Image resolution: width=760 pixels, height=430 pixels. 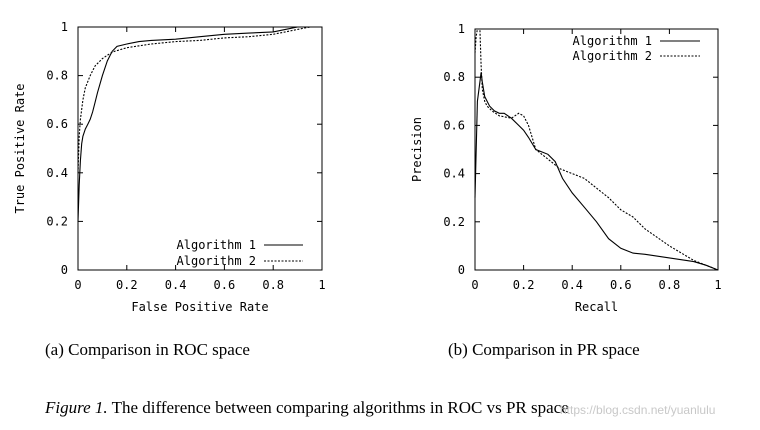 What do you see at coordinates (544, 349) in the screenshot?
I see `pr-subcaption: (b) Comparison in PR space` at bounding box center [544, 349].